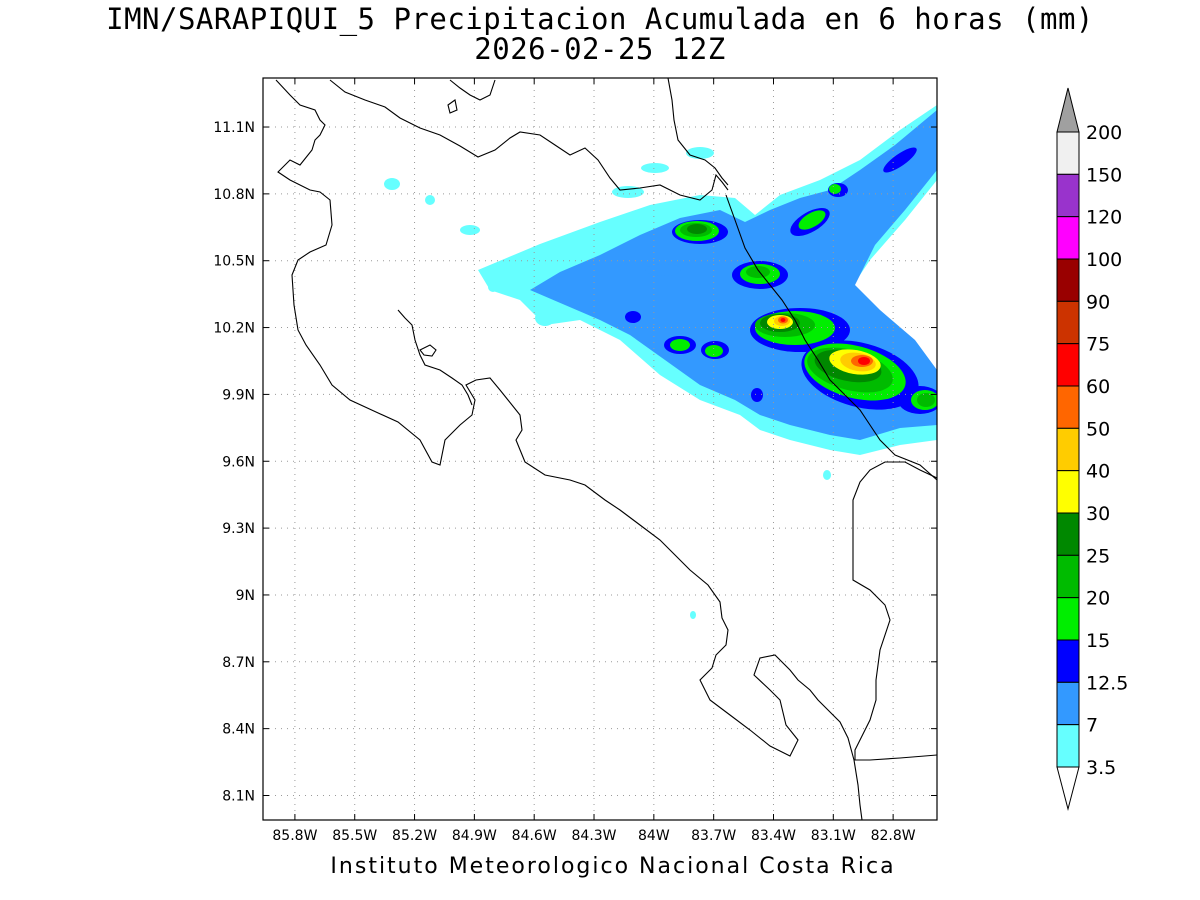  I want to click on lat-tick-label: 10.8N, so click(234, 195).